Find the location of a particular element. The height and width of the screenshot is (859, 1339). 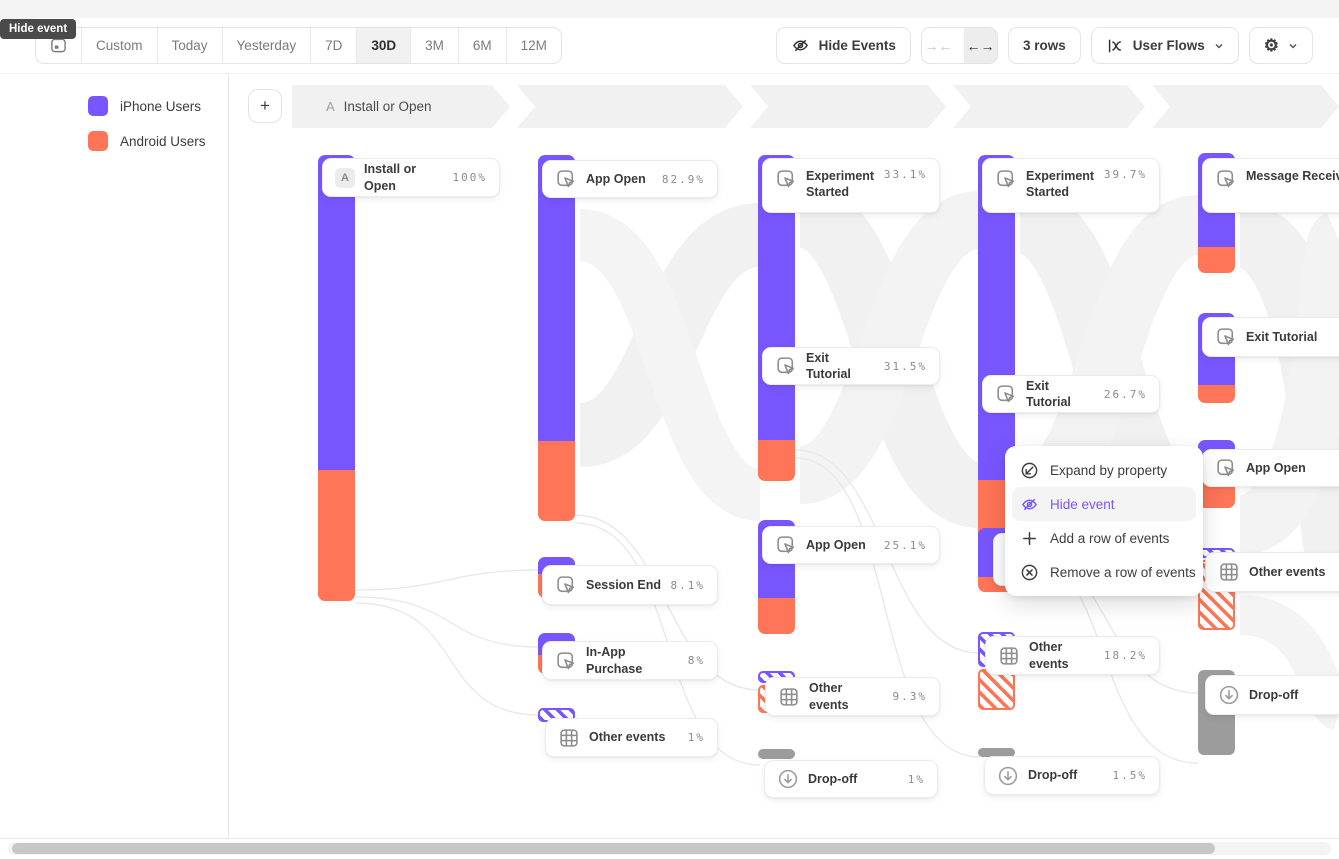

step-label: Install or Open is located at coordinates (387, 106).